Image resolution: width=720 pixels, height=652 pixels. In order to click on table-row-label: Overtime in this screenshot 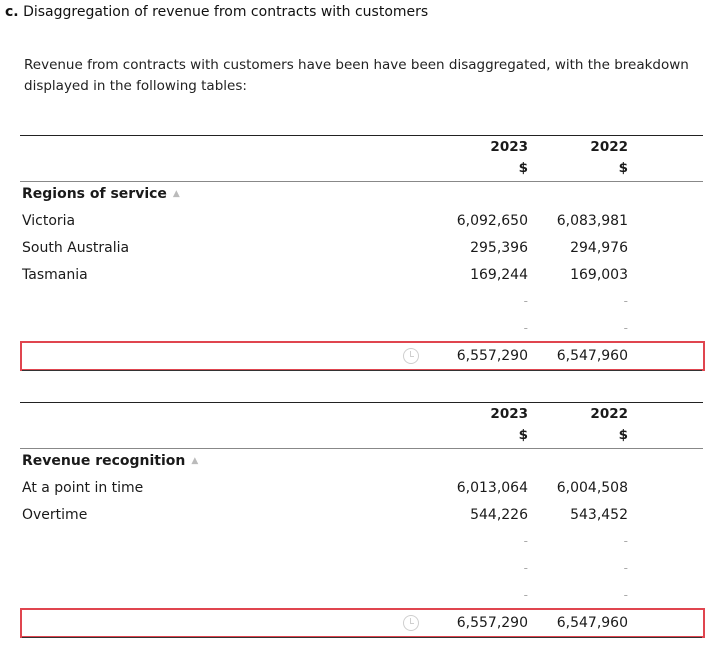, I will do `click(55, 515)`.